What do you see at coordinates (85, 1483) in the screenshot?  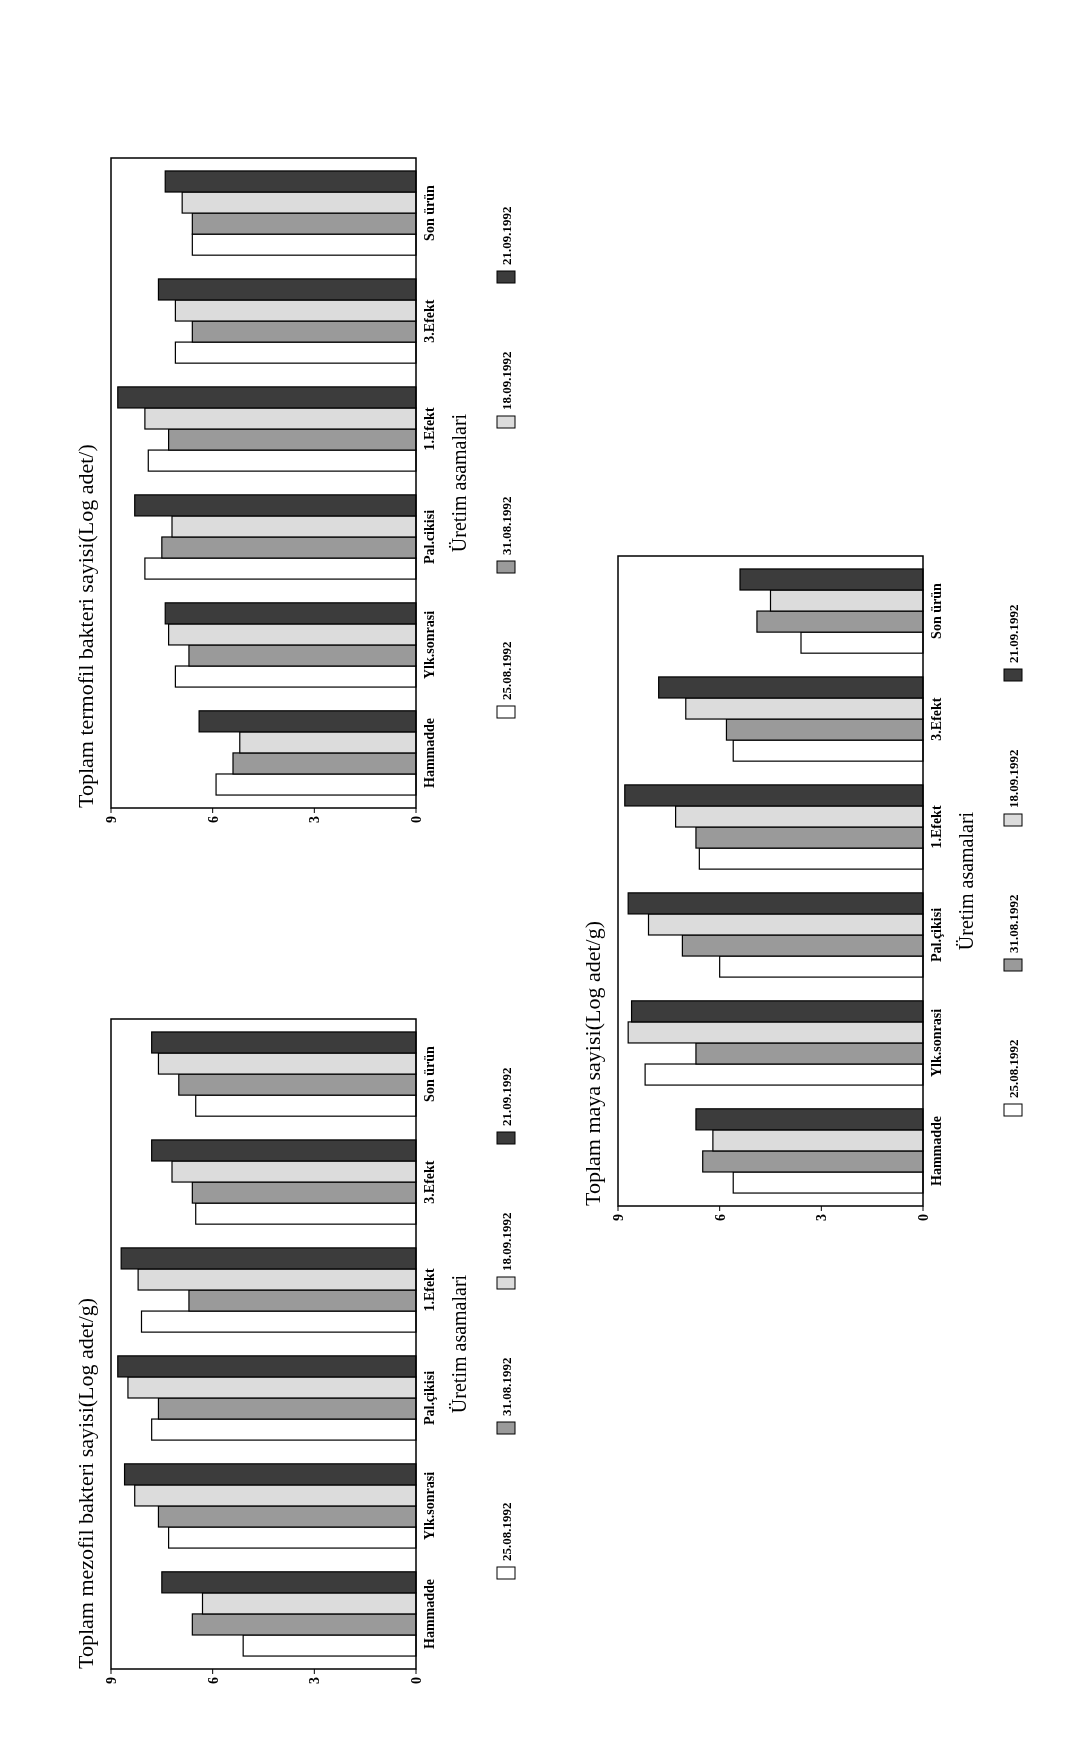 I see `text: Toplam mezofil bakteri sayisi(Log adet/g)` at bounding box center [85, 1483].